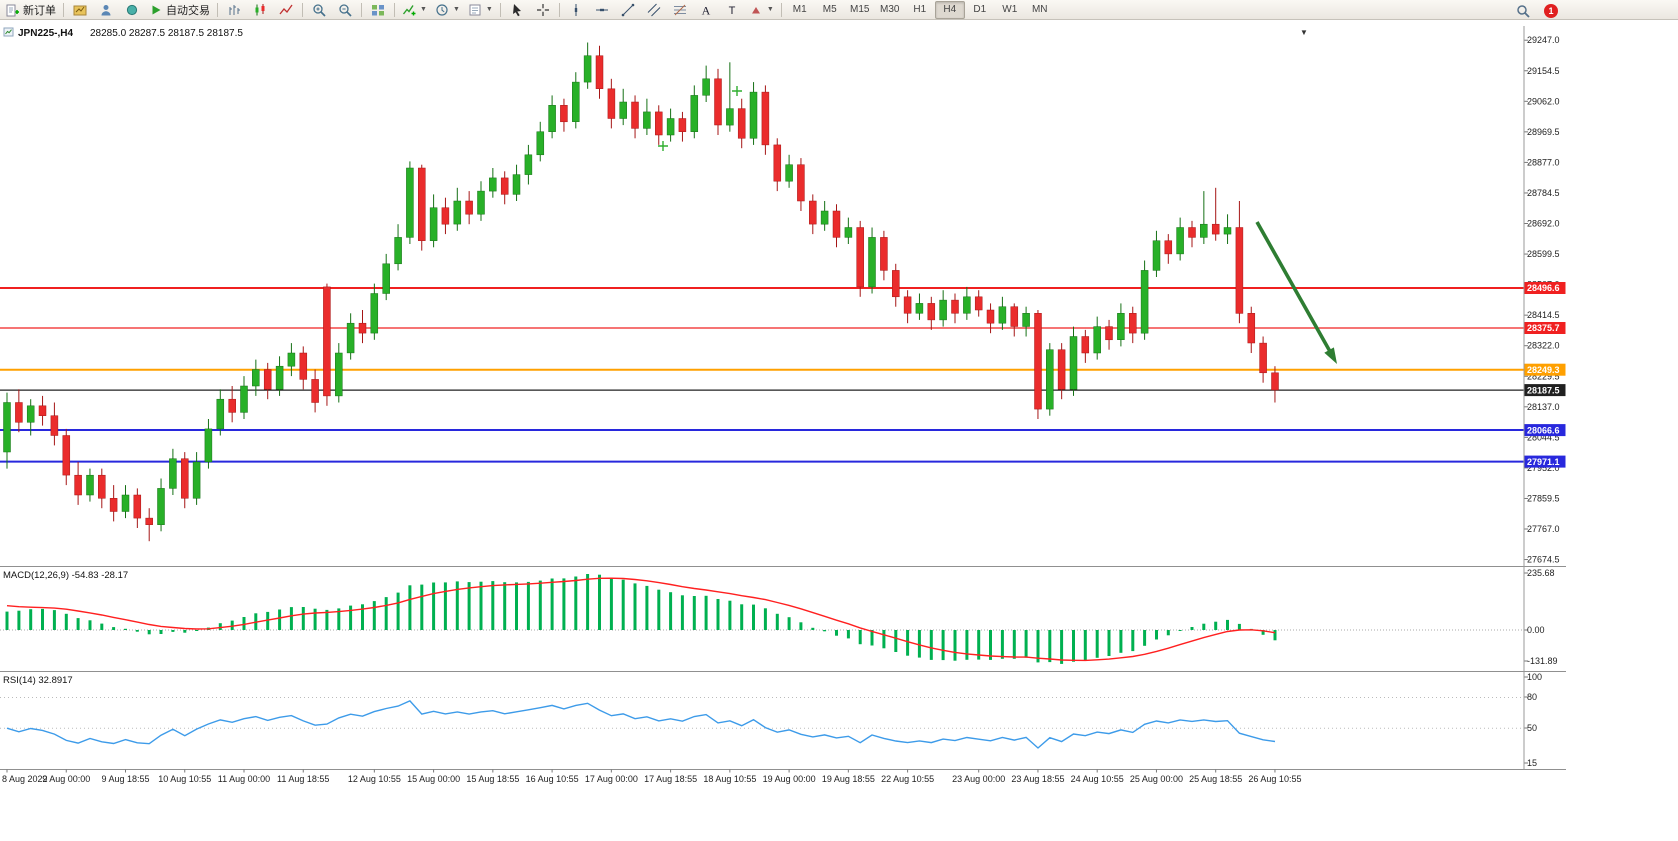 This screenshot has height=841, width=1678. I want to click on time-axis-label: 23 Aug 18:55, so click(1037, 779).